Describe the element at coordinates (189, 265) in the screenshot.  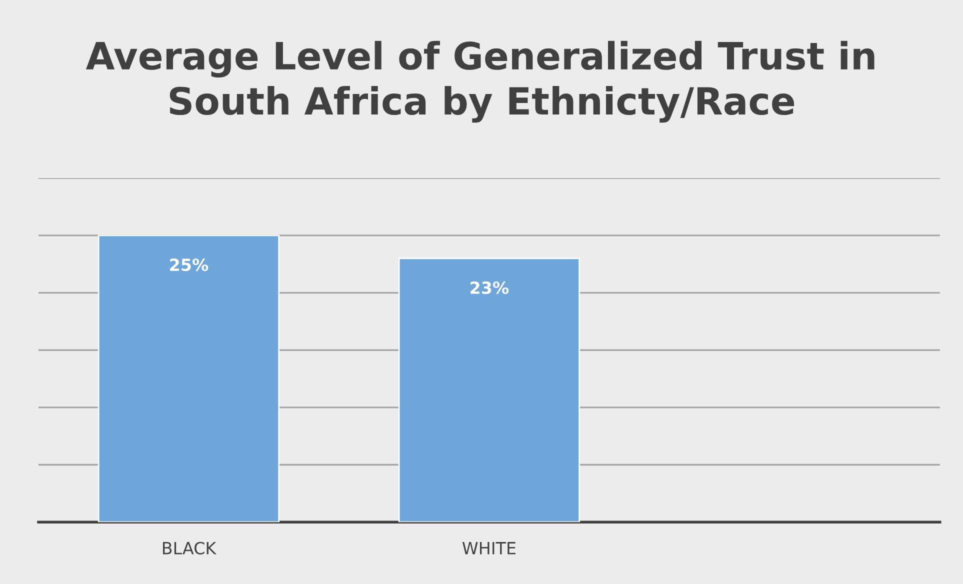
I see `data-label: 25%` at that location.